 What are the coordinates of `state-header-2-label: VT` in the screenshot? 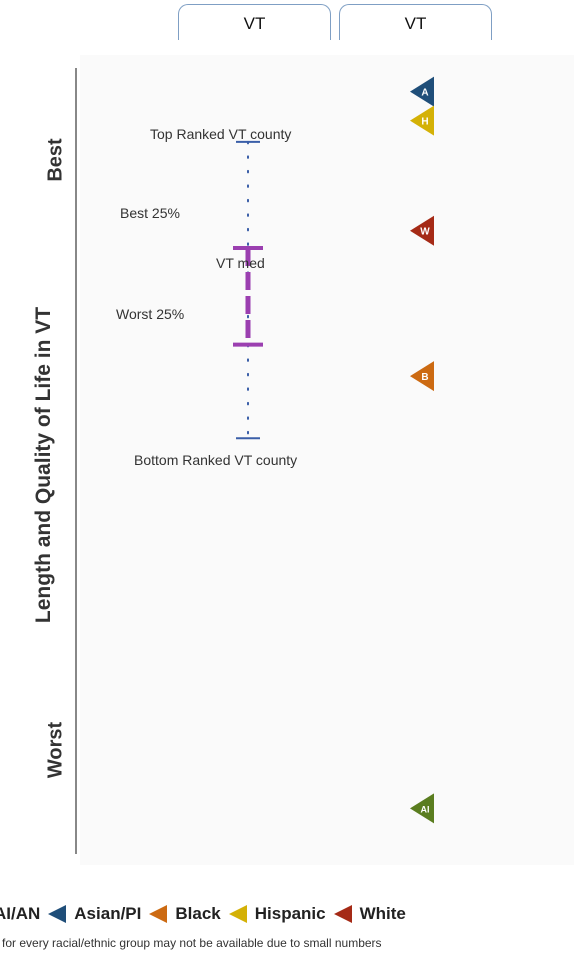 It's located at (415, 23).